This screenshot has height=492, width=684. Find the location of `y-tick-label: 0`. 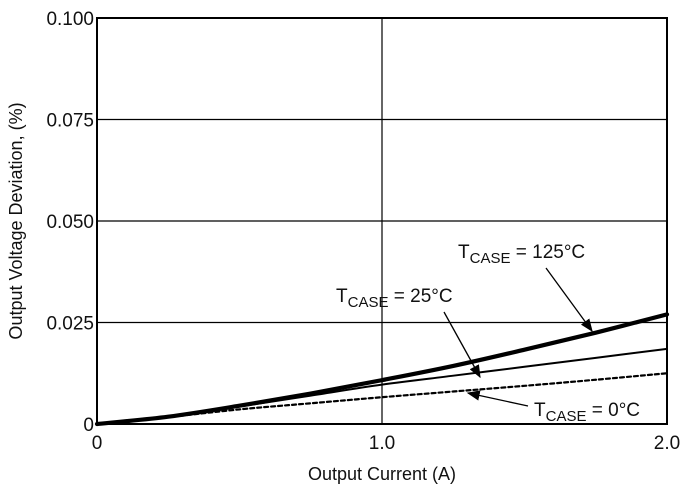

y-tick-label: 0 is located at coordinates (88, 425).